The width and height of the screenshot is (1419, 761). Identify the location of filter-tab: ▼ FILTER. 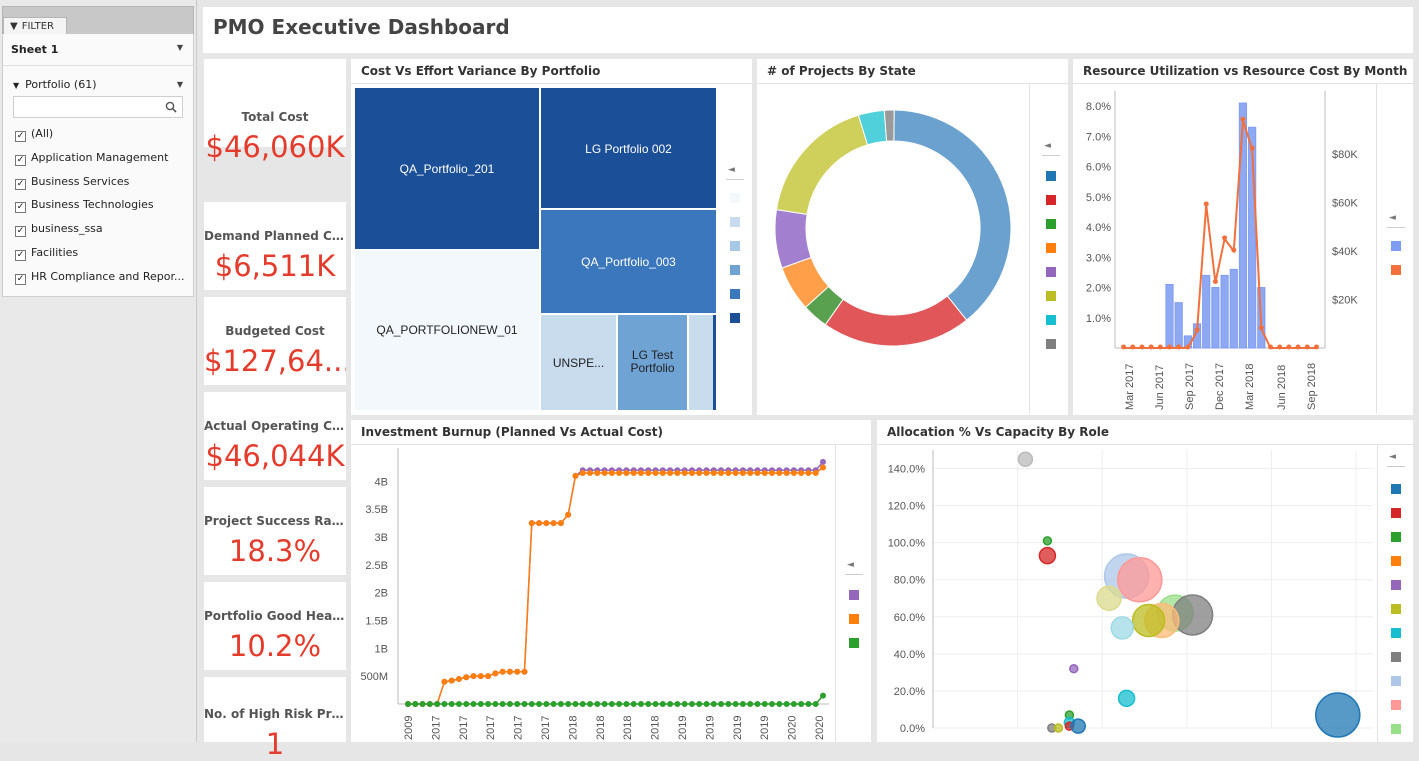
(35, 26).